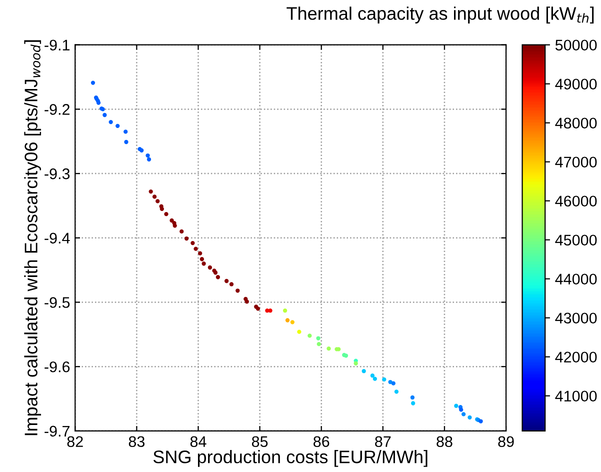  Describe the element at coordinates (576, 123) in the screenshot. I see `color-bar-label: 48000` at that location.